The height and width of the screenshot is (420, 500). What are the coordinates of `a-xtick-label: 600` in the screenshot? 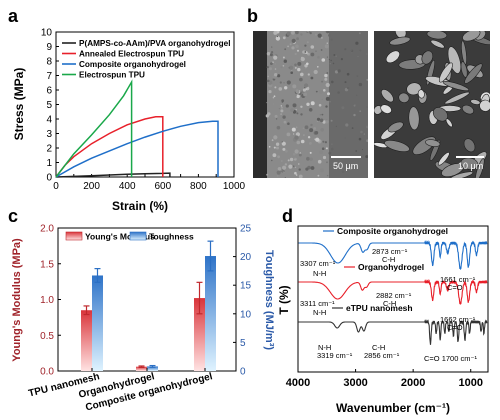 It's located at (162, 186).